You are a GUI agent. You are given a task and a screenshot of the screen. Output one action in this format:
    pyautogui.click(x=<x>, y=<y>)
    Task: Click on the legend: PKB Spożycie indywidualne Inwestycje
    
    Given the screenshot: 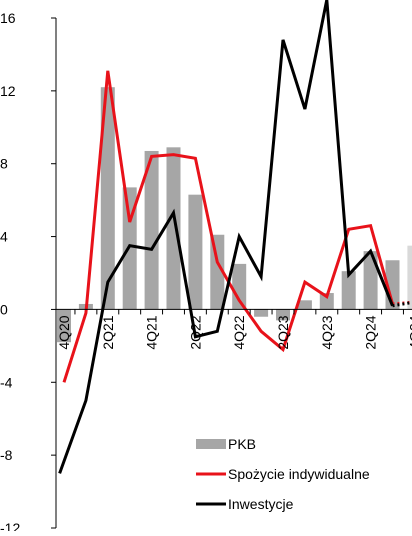 What is the action you would take?
    pyautogui.click(x=283, y=474)
    